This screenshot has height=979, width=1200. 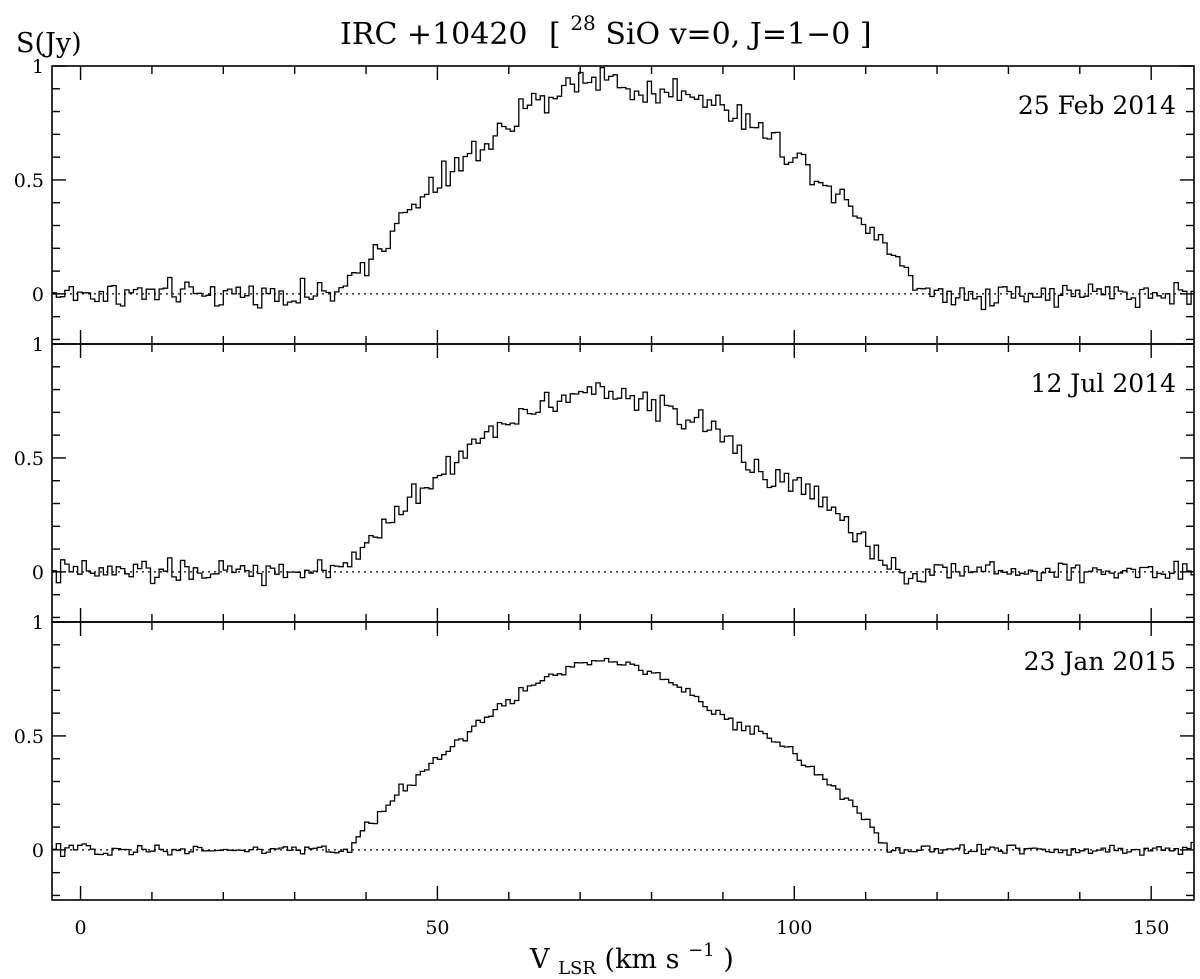 I want to click on title-isotope: 28, so click(x=582, y=23).